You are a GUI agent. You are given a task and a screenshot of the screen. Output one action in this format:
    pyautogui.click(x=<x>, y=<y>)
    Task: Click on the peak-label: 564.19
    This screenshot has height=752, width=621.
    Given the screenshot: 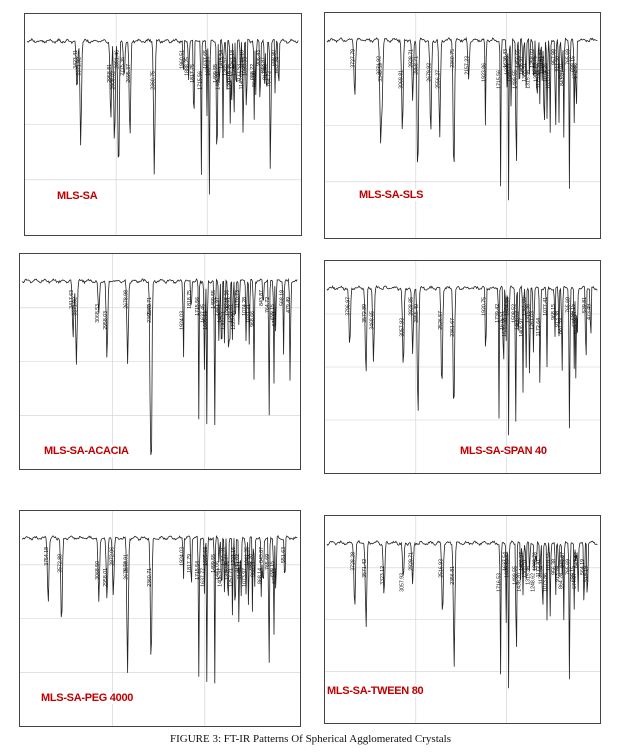 What is the action you would take?
    pyautogui.click(x=583, y=567)
    